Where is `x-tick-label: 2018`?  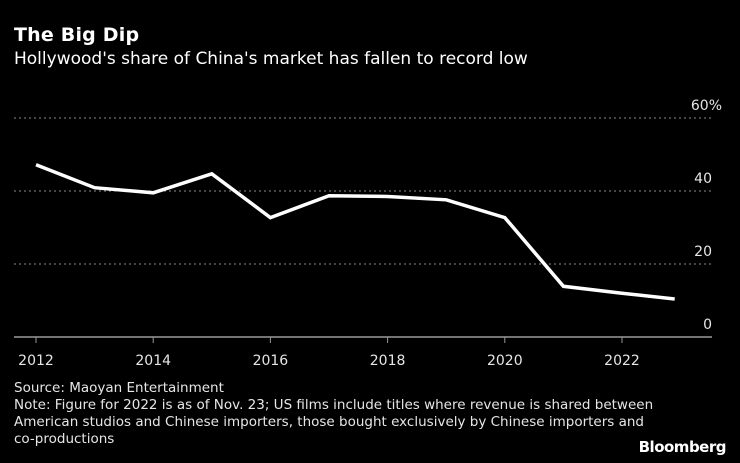 x-tick-label: 2018 is located at coordinates (388, 361).